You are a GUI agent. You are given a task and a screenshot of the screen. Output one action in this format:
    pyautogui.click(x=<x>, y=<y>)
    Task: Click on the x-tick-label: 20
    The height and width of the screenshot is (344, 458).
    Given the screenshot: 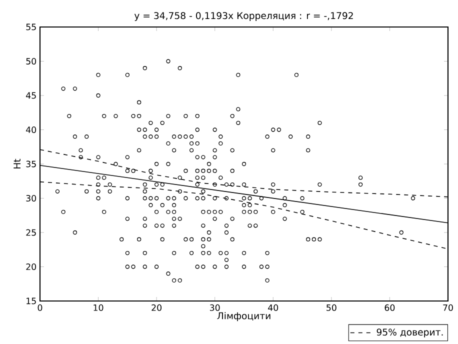 What is the action you would take?
    pyautogui.click(x=157, y=307)
    